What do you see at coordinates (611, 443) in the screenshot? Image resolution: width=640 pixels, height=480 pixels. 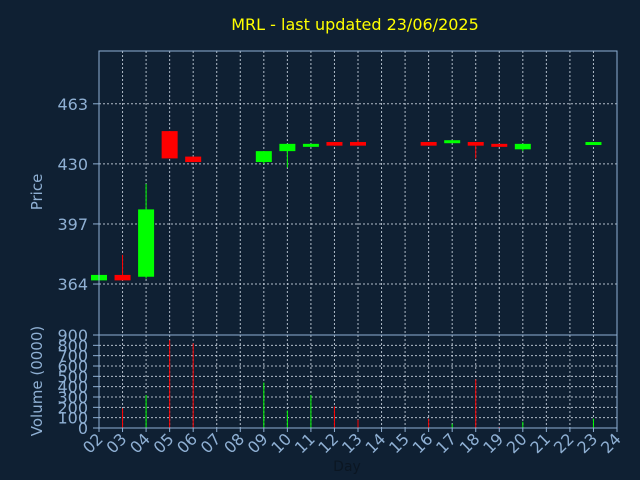 I see `x-tick-label: 24` at bounding box center [611, 443].